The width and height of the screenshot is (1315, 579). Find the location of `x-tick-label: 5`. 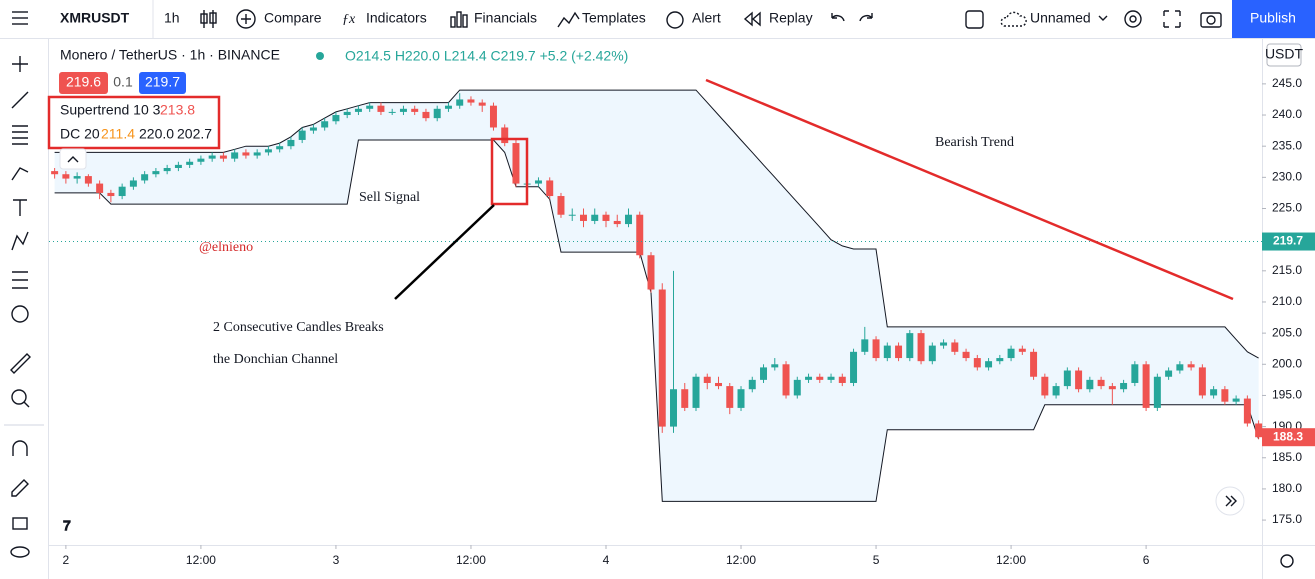

x-tick-label: 5 is located at coordinates (876, 560).